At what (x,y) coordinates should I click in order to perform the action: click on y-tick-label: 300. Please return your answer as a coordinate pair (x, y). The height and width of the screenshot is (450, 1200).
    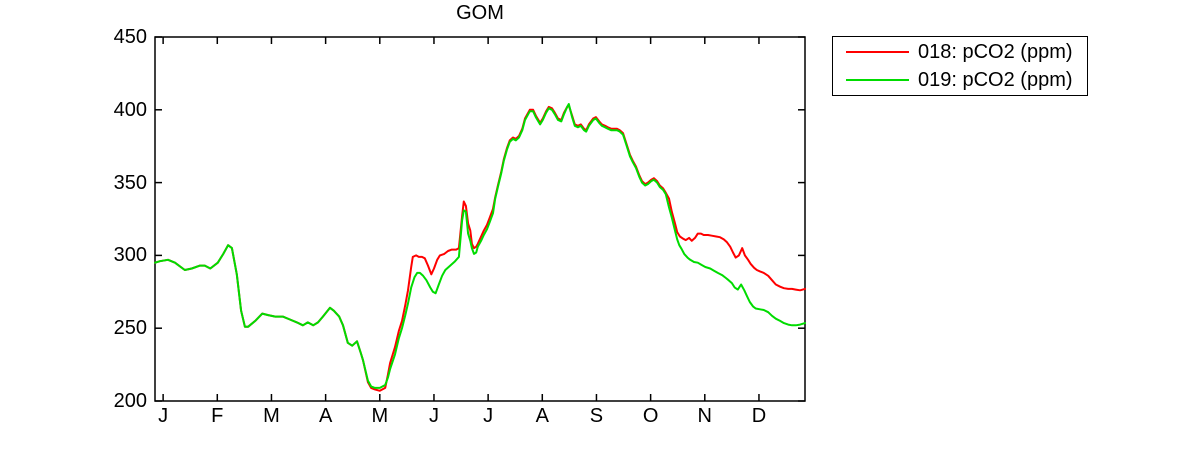
    Looking at the image, I should click on (130, 255).